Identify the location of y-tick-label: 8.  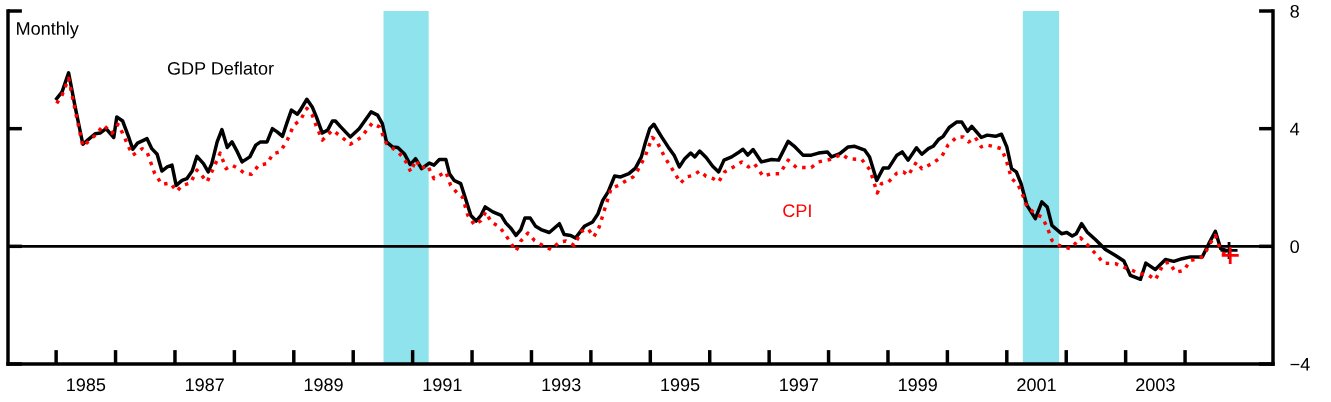
(1294, 11).